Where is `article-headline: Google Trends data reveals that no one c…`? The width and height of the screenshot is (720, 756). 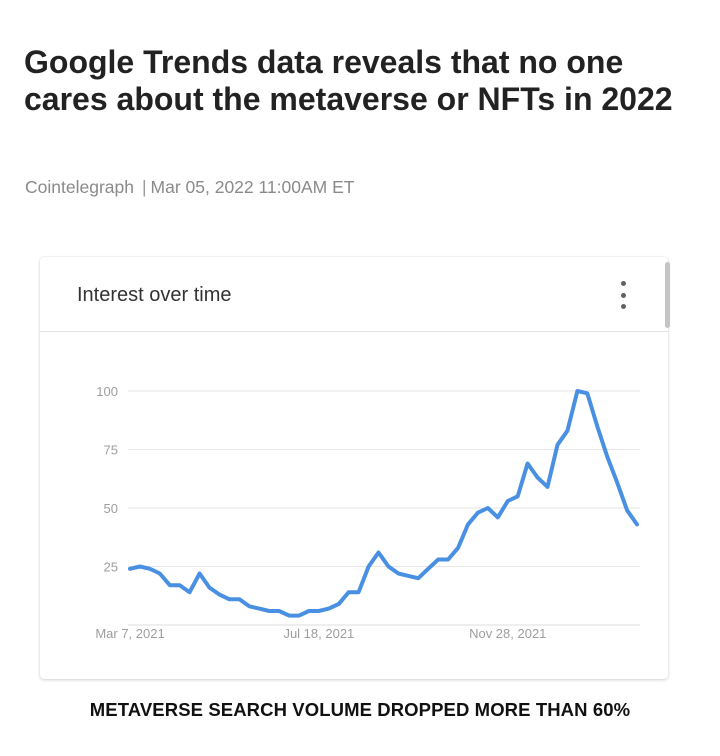
article-headline: Google Trends data reveals that no one c… is located at coordinates (348, 80).